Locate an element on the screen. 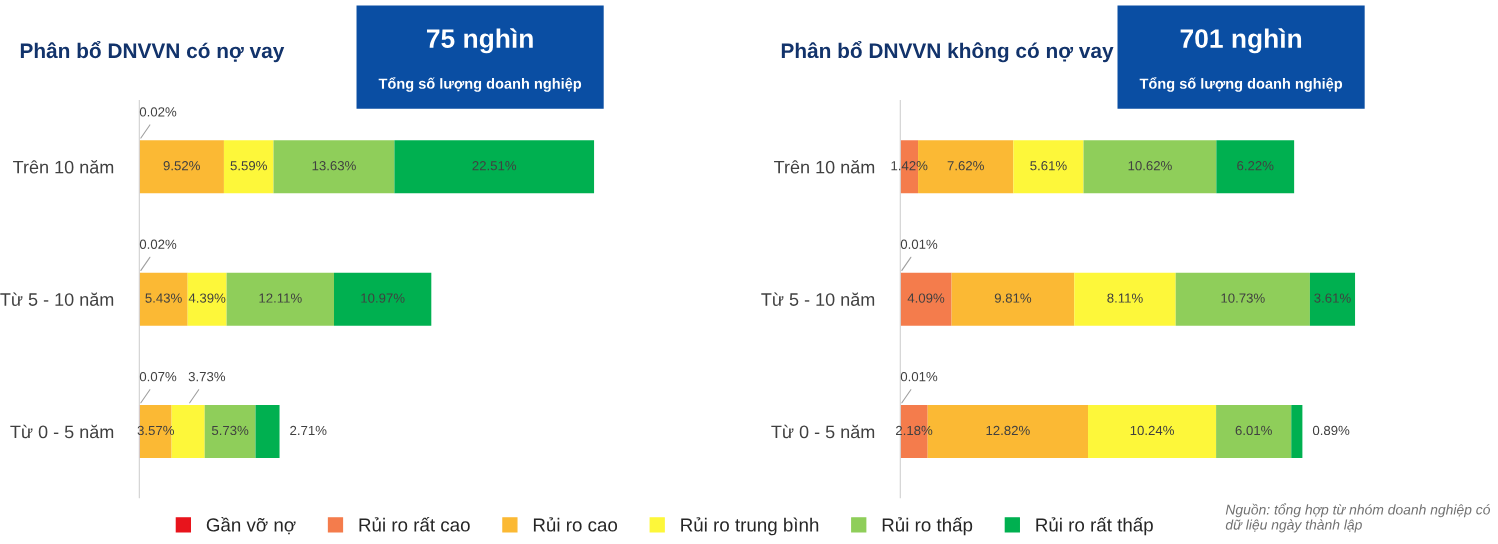  text: 701 nghìn is located at coordinates (1241, 41).